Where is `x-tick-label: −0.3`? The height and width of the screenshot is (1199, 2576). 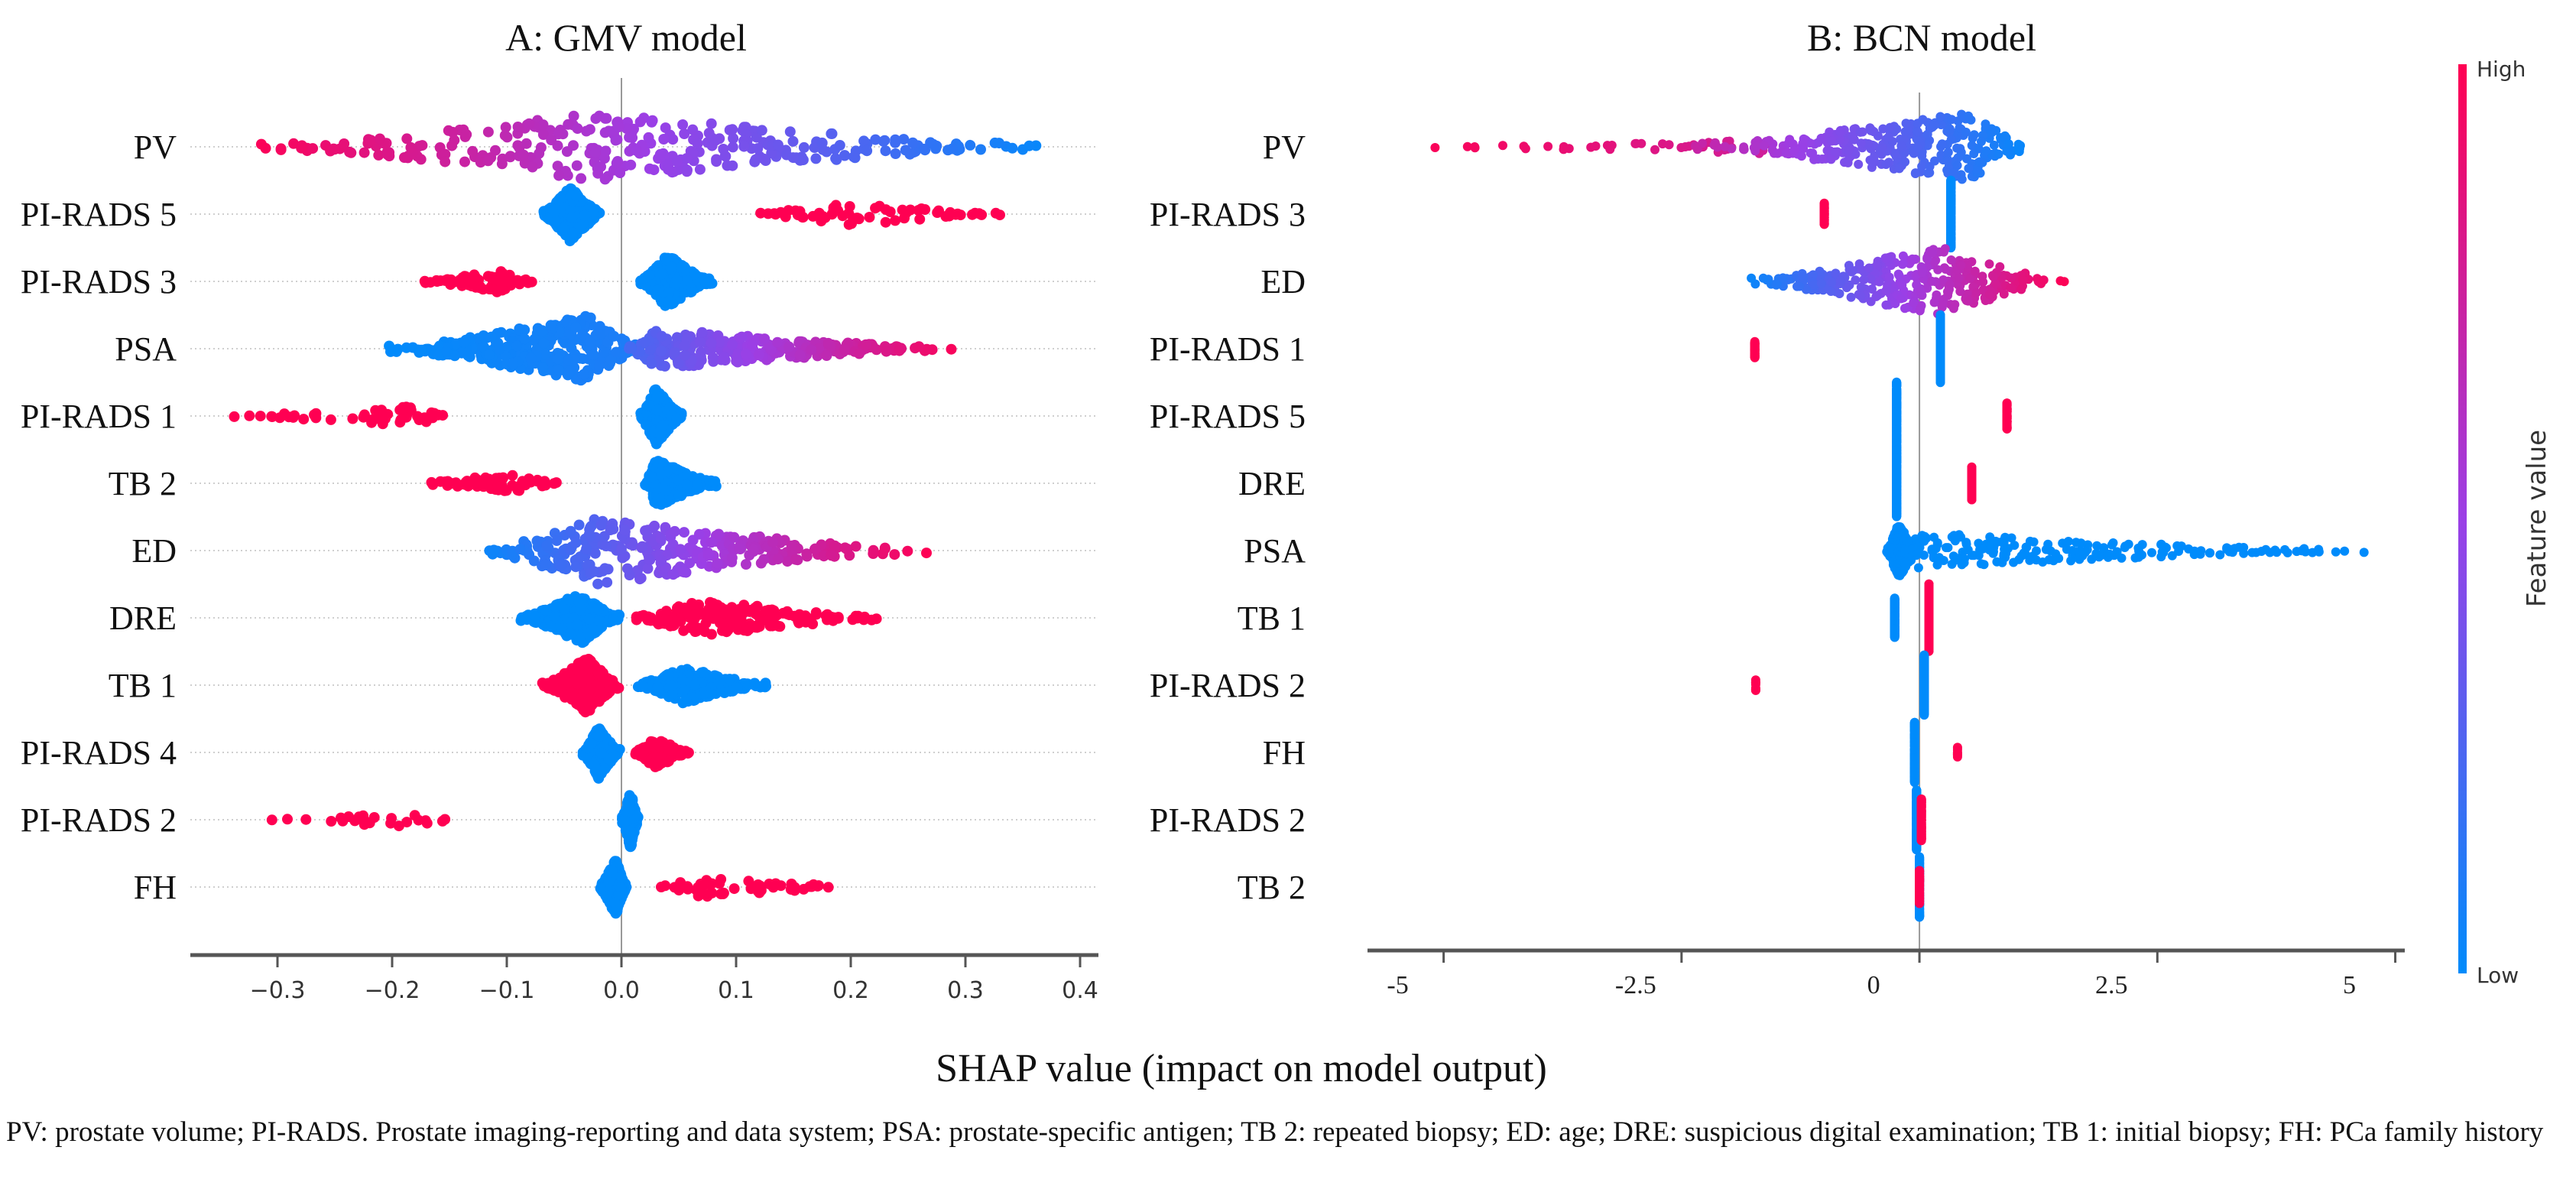 x-tick-label: −0.3 is located at coordinates (278, 990).